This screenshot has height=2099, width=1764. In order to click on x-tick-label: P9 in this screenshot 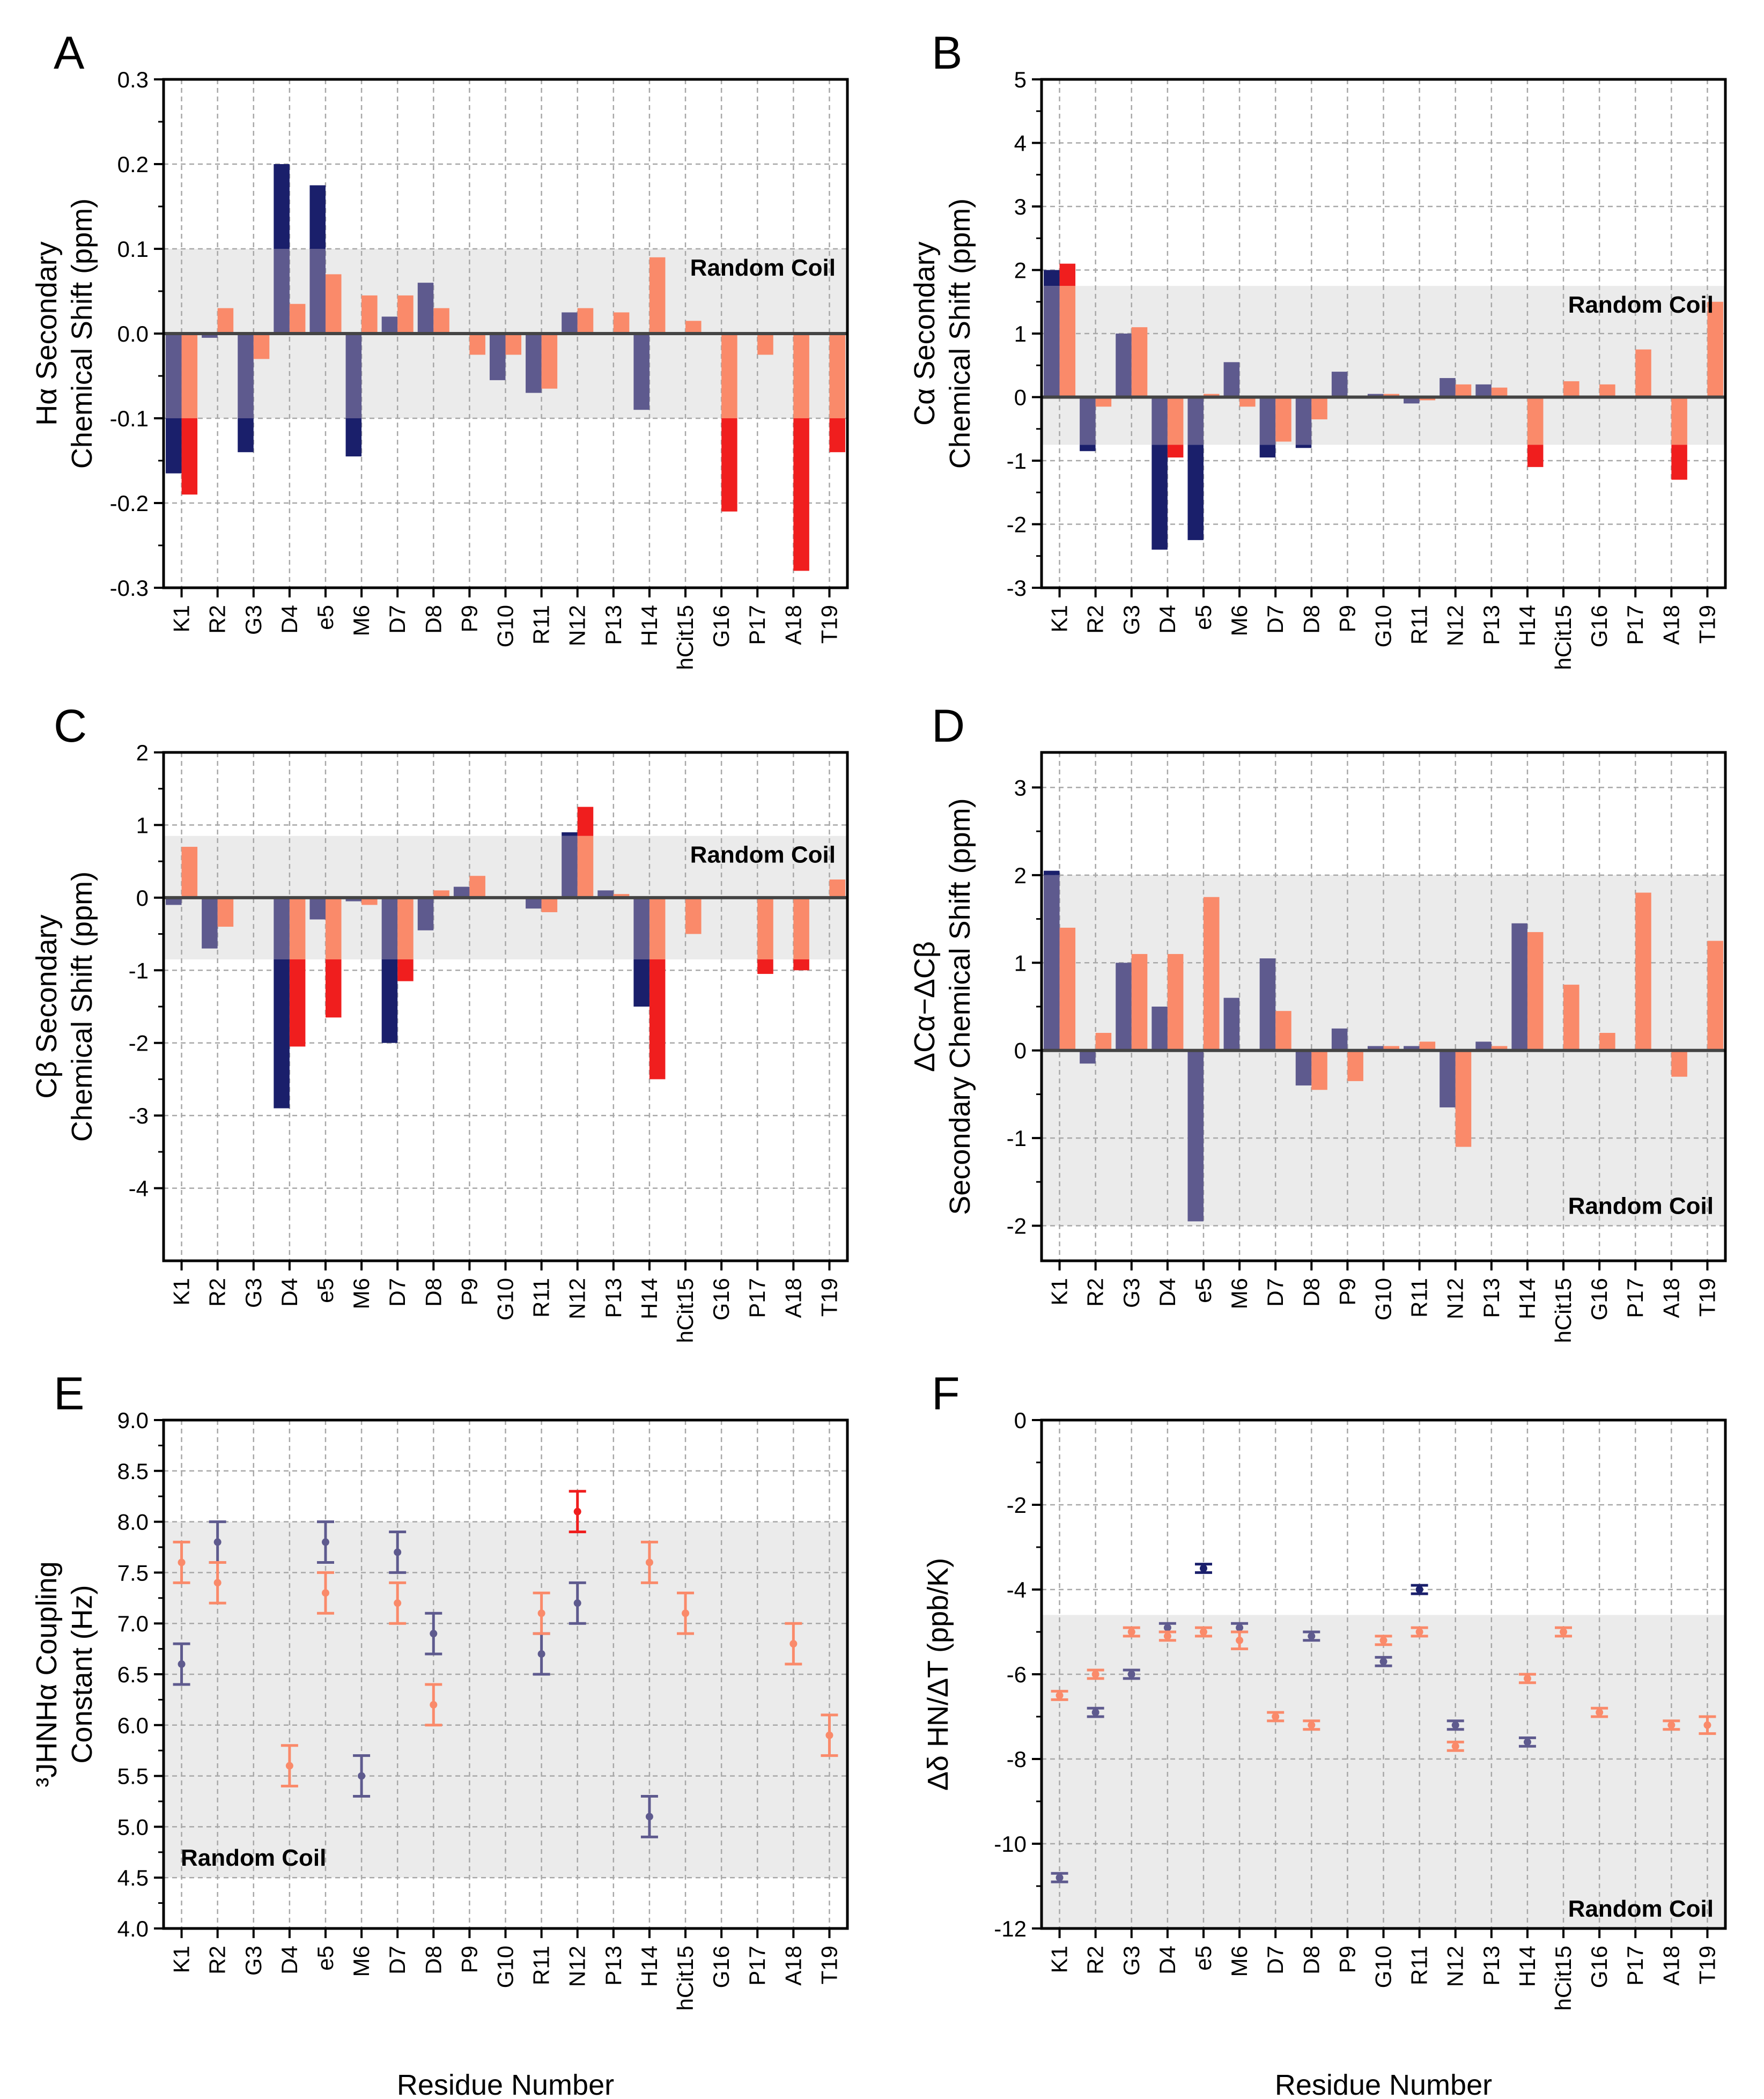, I will do `click(1347, 1959)`.